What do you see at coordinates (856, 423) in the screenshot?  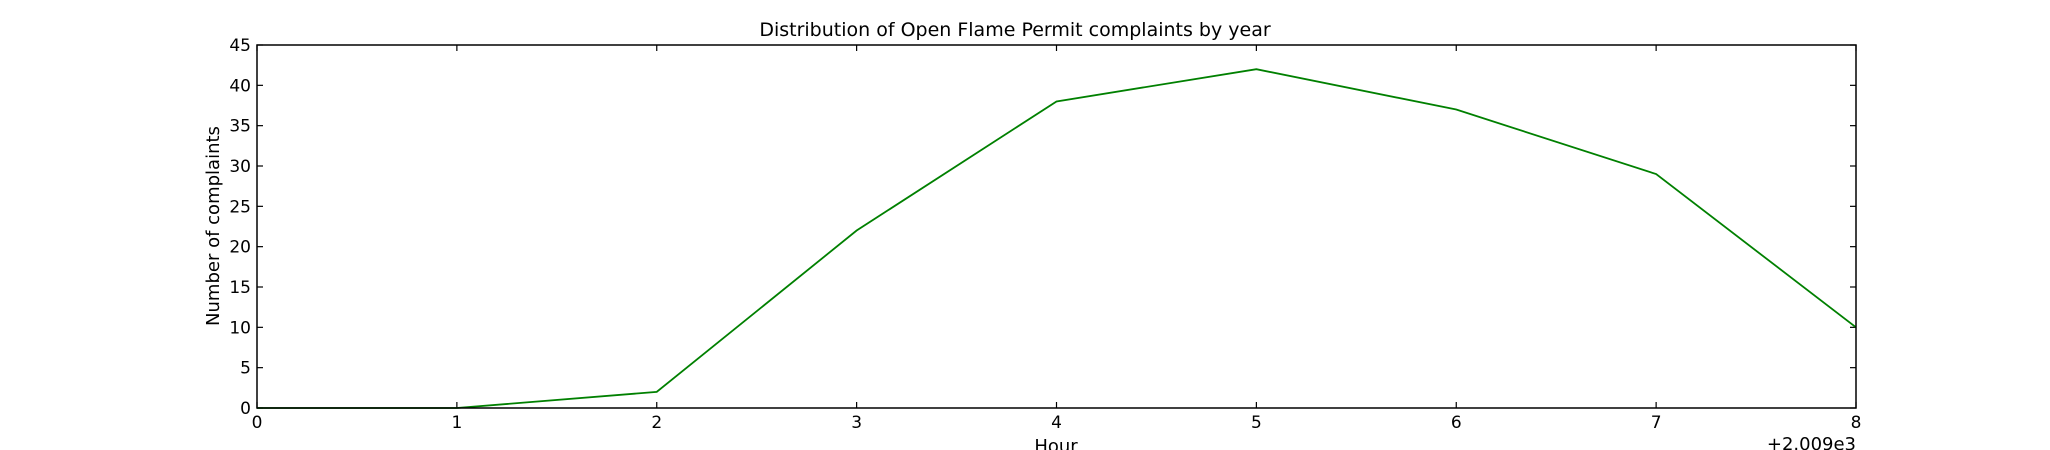 I see `x-tick-label-3: 3` at bounding box center [856, 423].